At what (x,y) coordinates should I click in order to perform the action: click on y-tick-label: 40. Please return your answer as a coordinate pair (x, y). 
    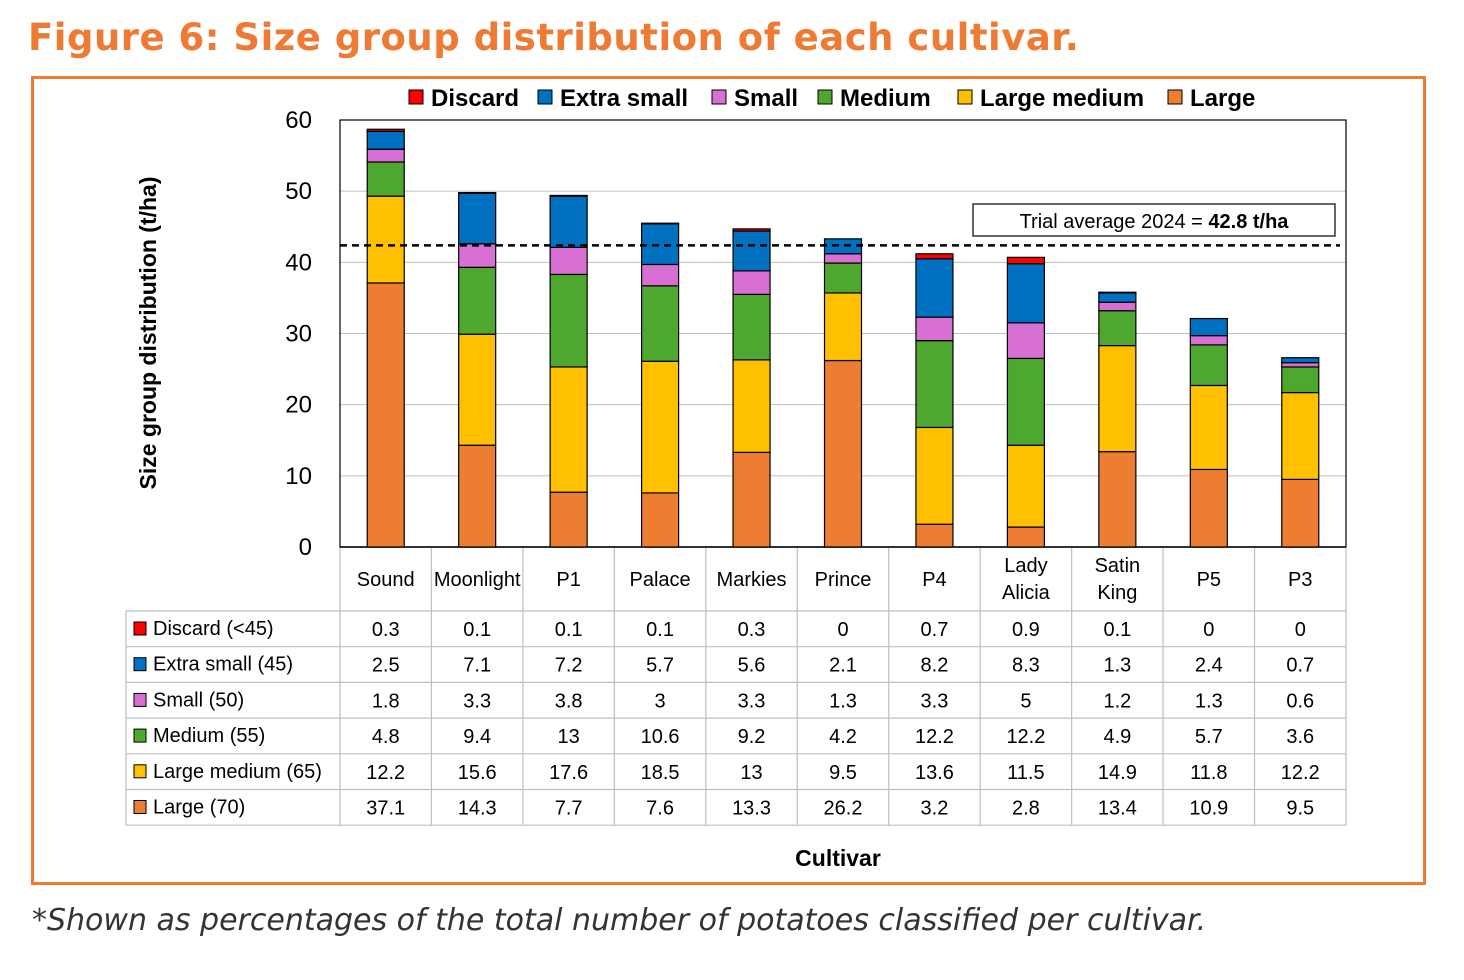
    Looking at the image, I should click on (298, 262).